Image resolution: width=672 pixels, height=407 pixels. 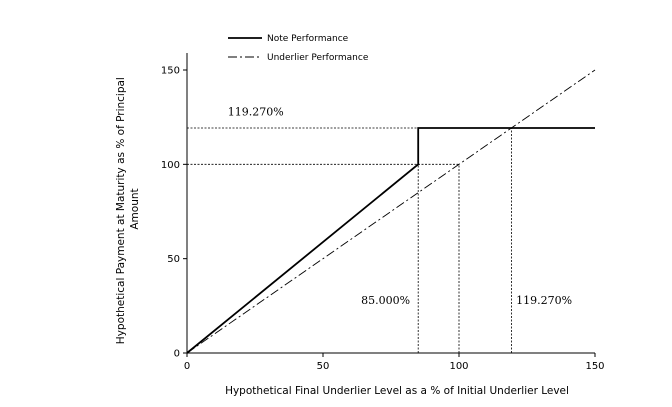 I want to click on y-tick-label-50: 50, so click(x=173, y=259).